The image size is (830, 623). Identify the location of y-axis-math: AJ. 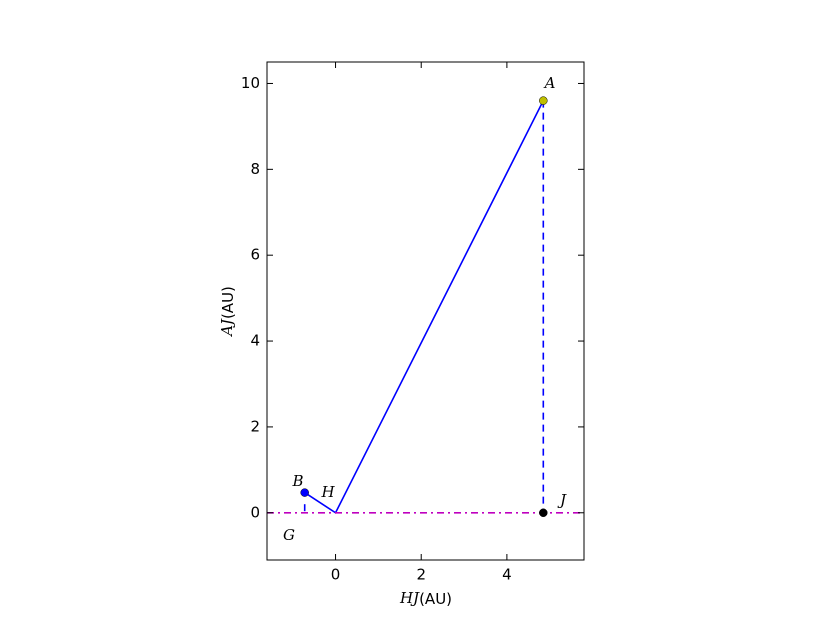
(227, 328).